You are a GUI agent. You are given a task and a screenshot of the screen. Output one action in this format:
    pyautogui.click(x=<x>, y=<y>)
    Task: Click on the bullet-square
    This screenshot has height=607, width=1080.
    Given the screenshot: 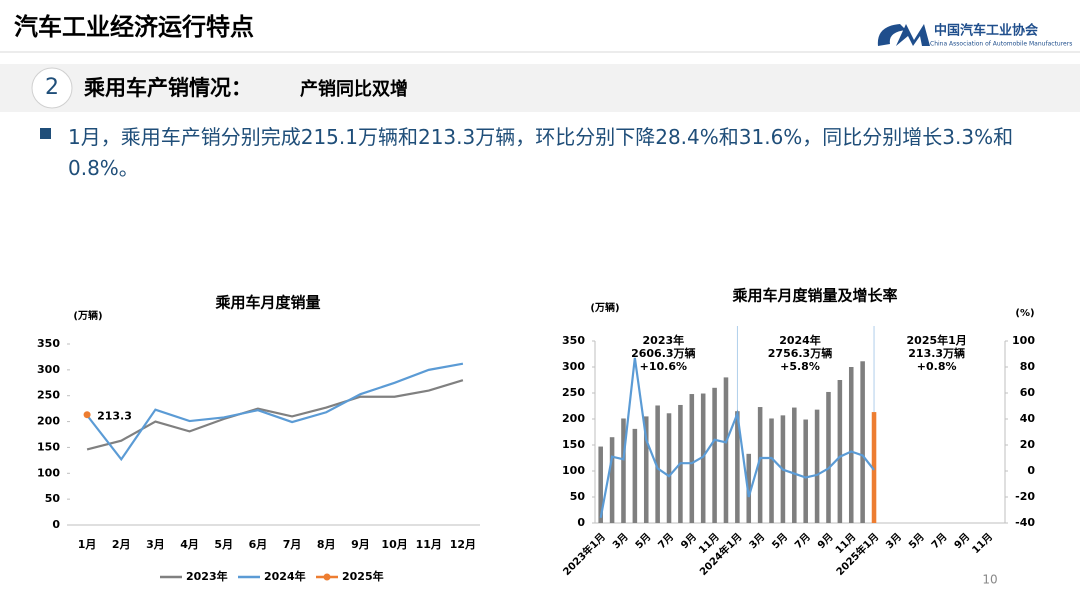 What is the action you would take?
    pyautogui.click(x=45, y=133)
    